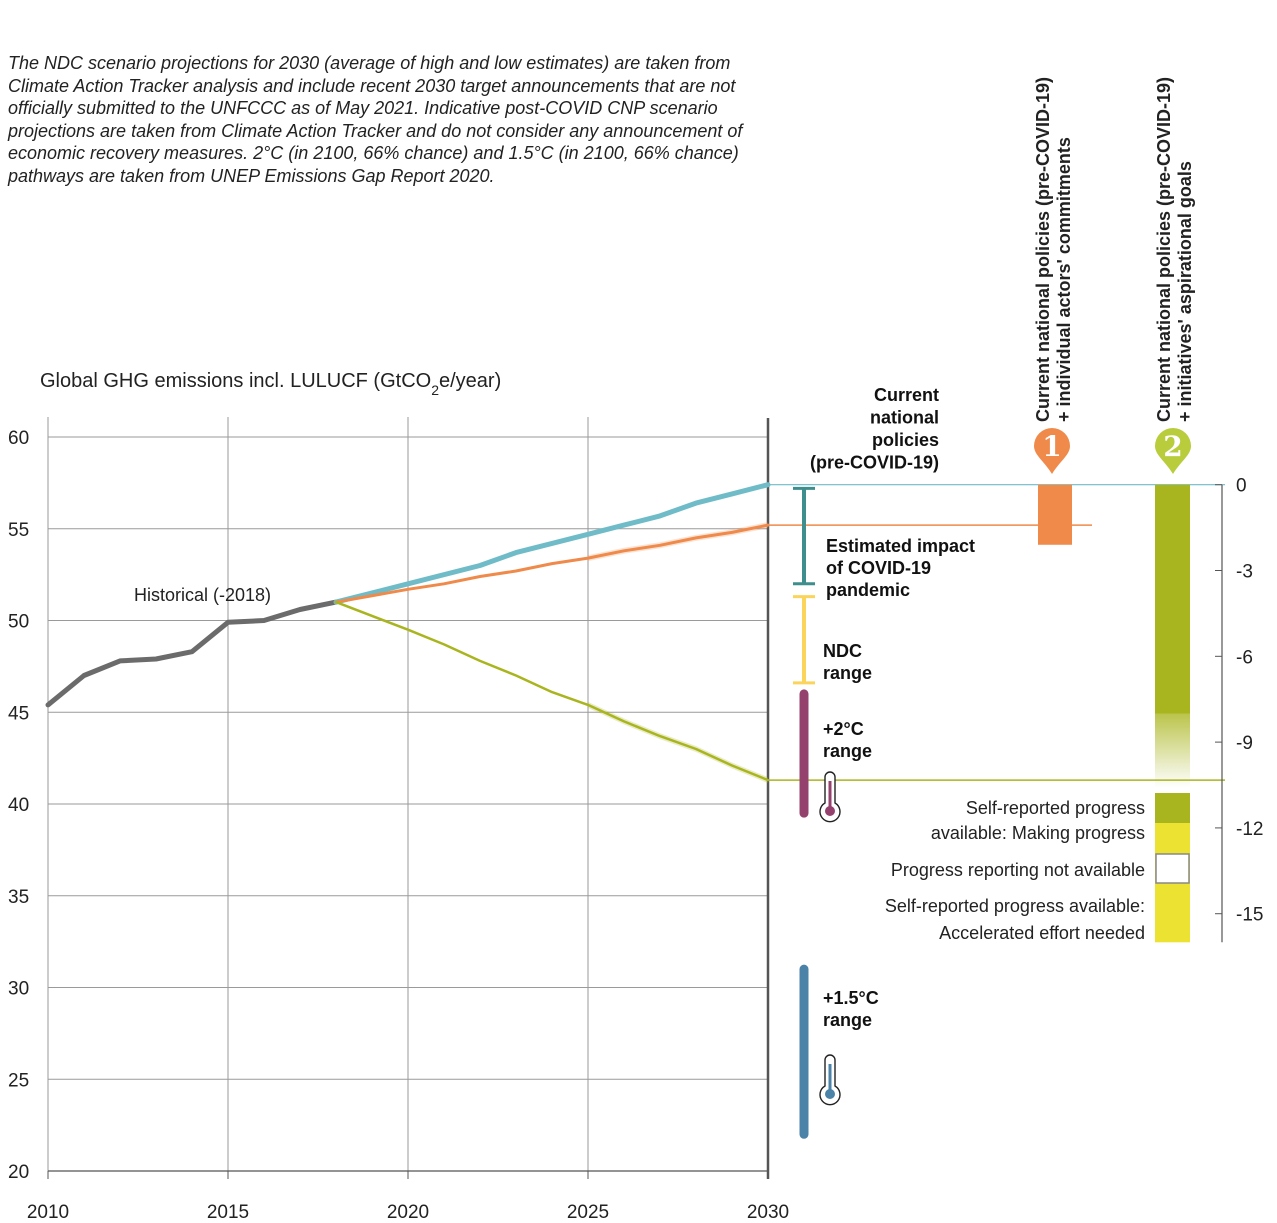  What do you see at coordinates (552, 563) in the screenshot?
I see `series-line-covid` at bounding box center [552, 563].